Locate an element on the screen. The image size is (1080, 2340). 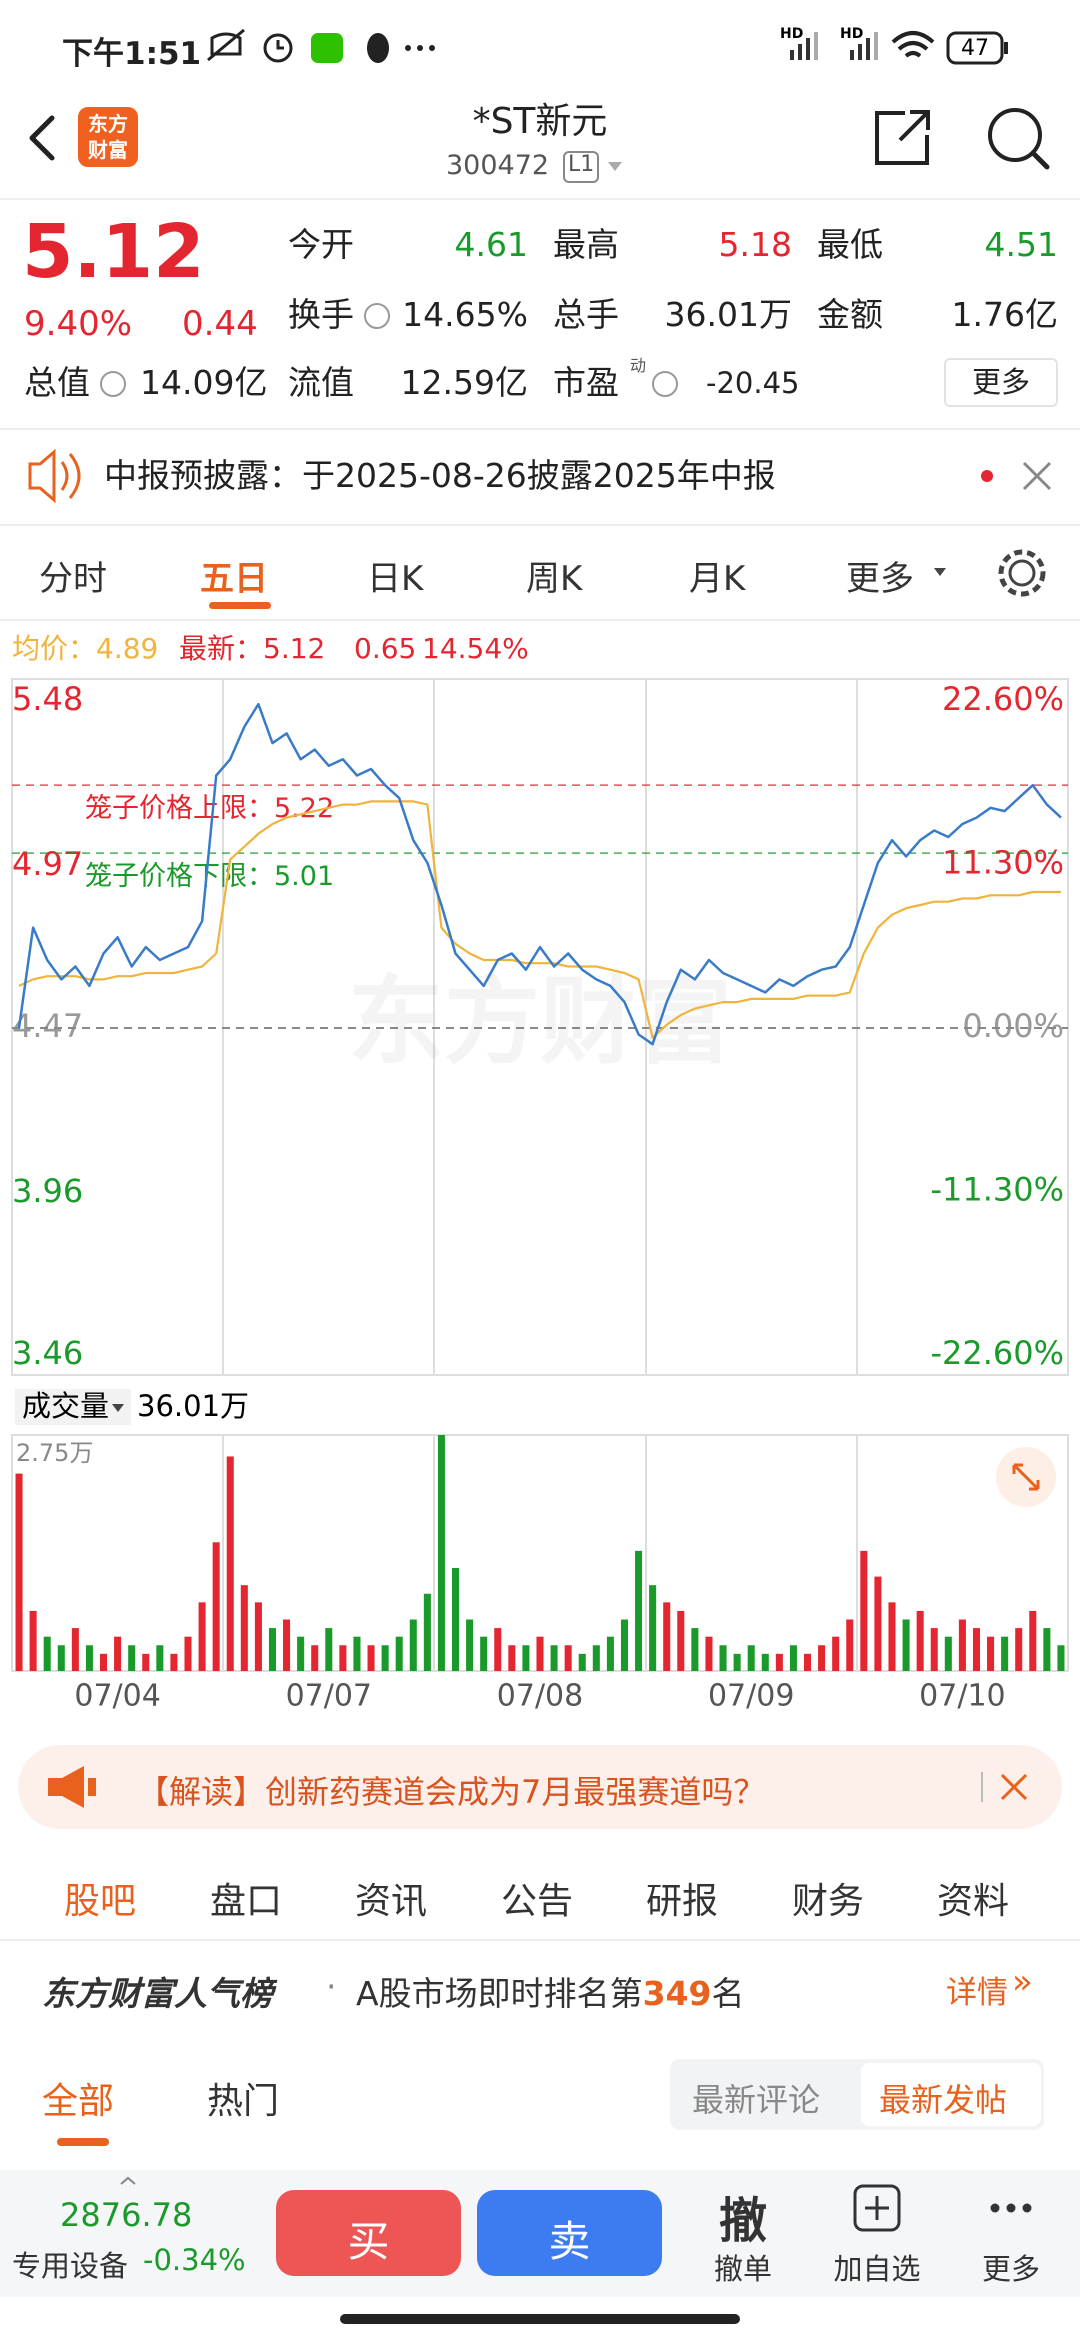
more-button: 更多 is located at coordinates (1001, 382).